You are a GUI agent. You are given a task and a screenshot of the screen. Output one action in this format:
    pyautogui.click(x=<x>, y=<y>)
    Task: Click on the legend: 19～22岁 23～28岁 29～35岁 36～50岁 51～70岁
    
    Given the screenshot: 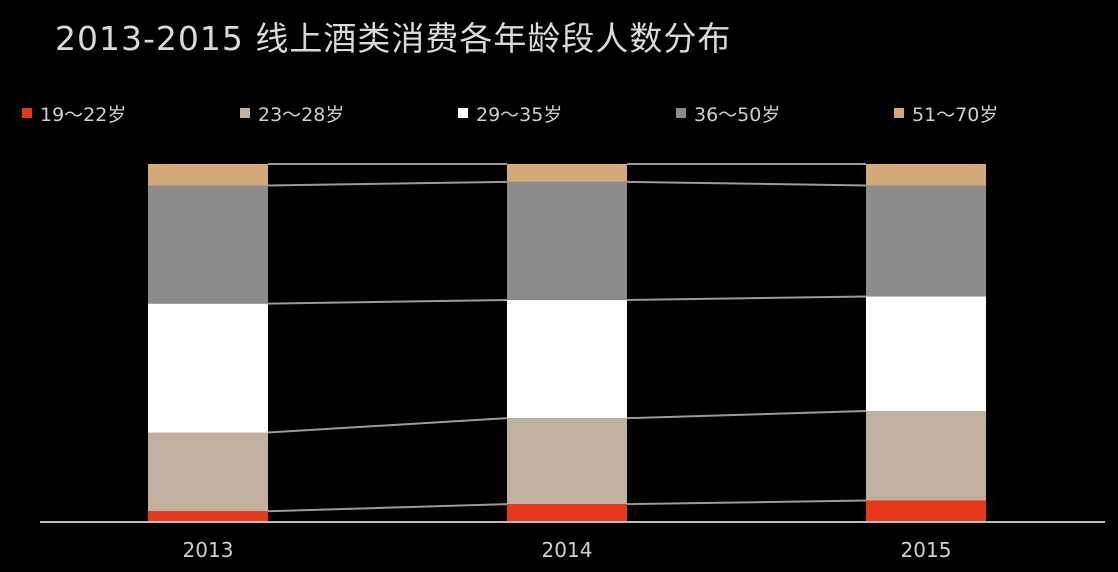 What is the action you would take?
    pyautogui.click(x=567, y=113)
    